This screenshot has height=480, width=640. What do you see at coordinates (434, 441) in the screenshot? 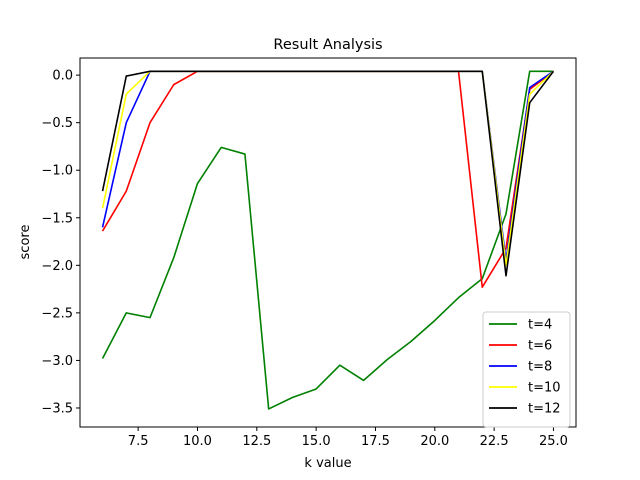
I see `x-tick-label: 20.0` at bounding box center [434, 441].